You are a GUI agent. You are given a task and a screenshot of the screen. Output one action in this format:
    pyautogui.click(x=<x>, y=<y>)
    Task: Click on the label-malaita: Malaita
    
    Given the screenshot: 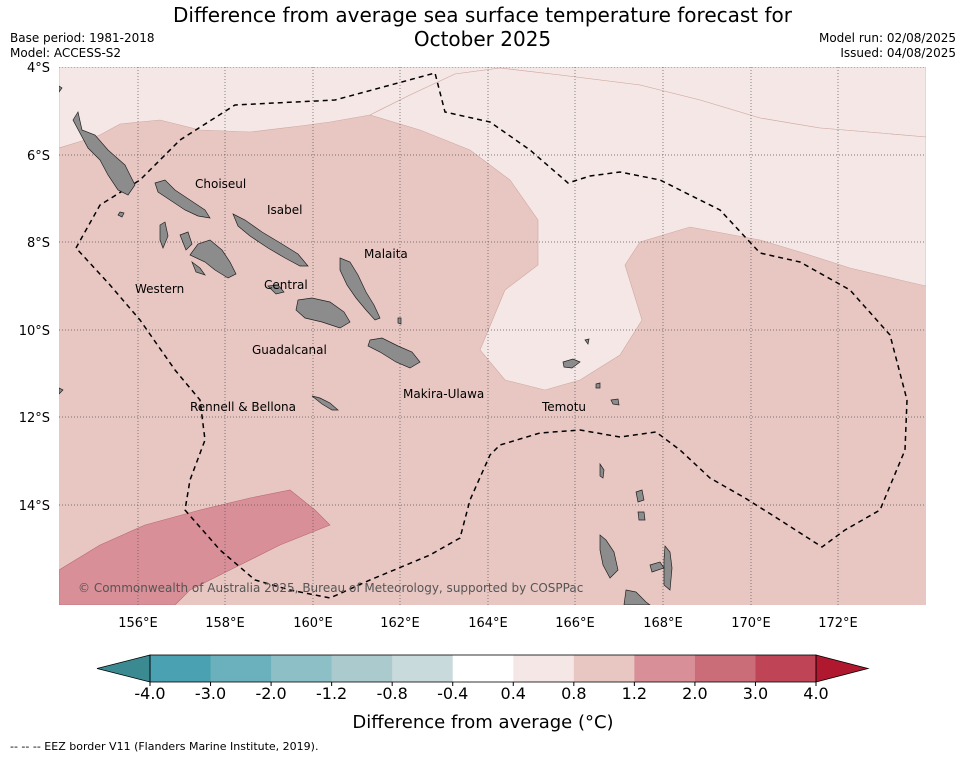 What is the action you would take?
    pyautogui.click(x=386, y=254)
    